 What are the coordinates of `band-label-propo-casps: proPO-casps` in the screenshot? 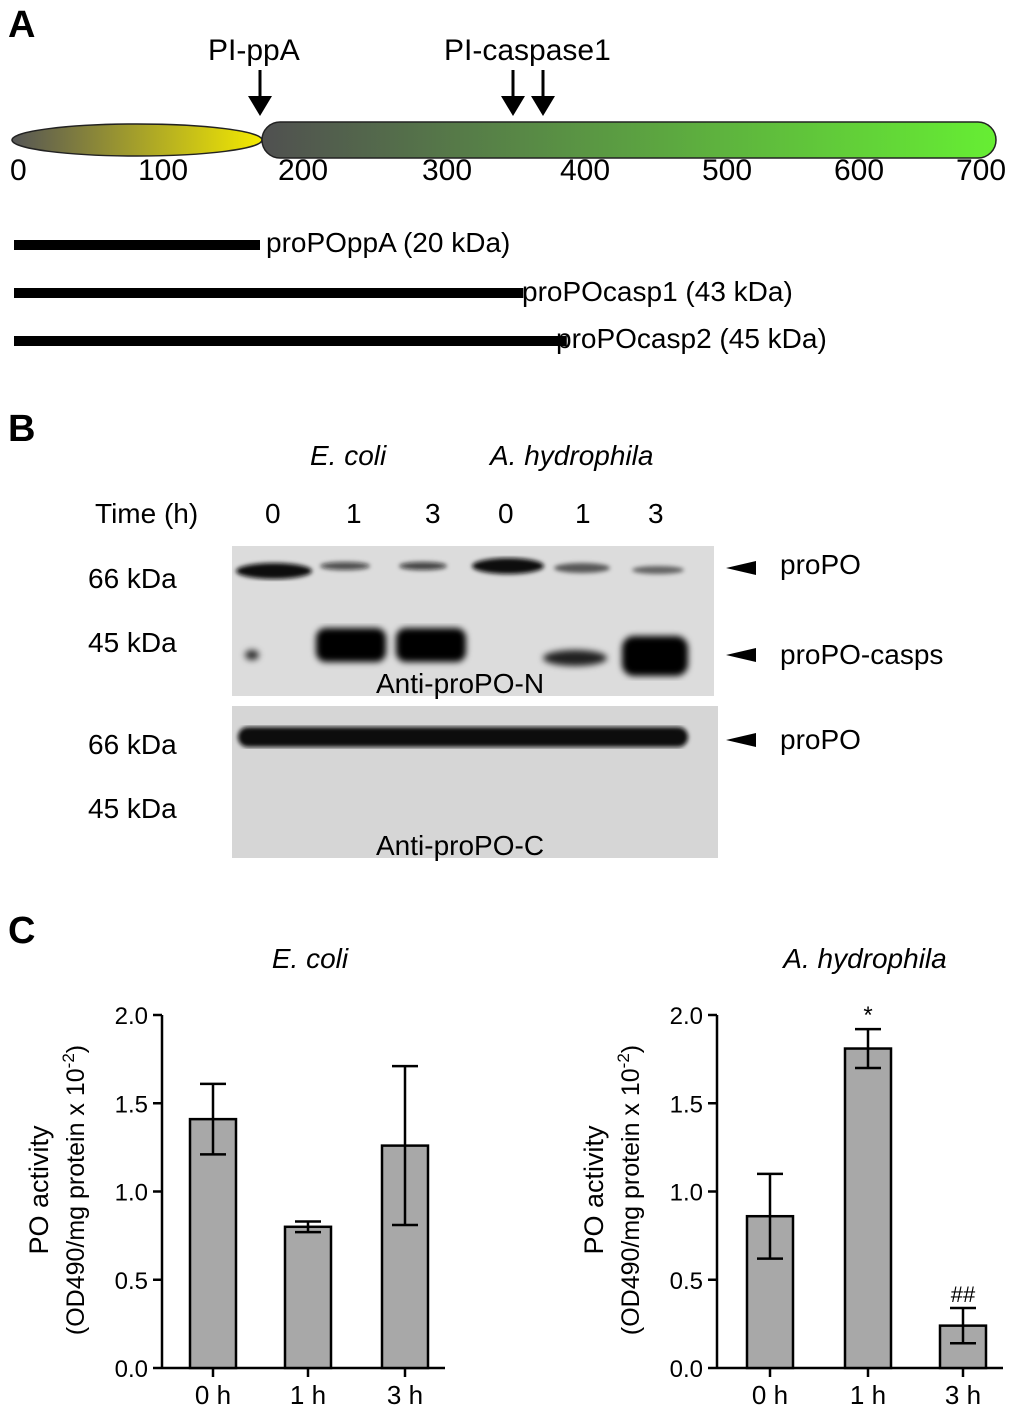 It's located at (862, 654).